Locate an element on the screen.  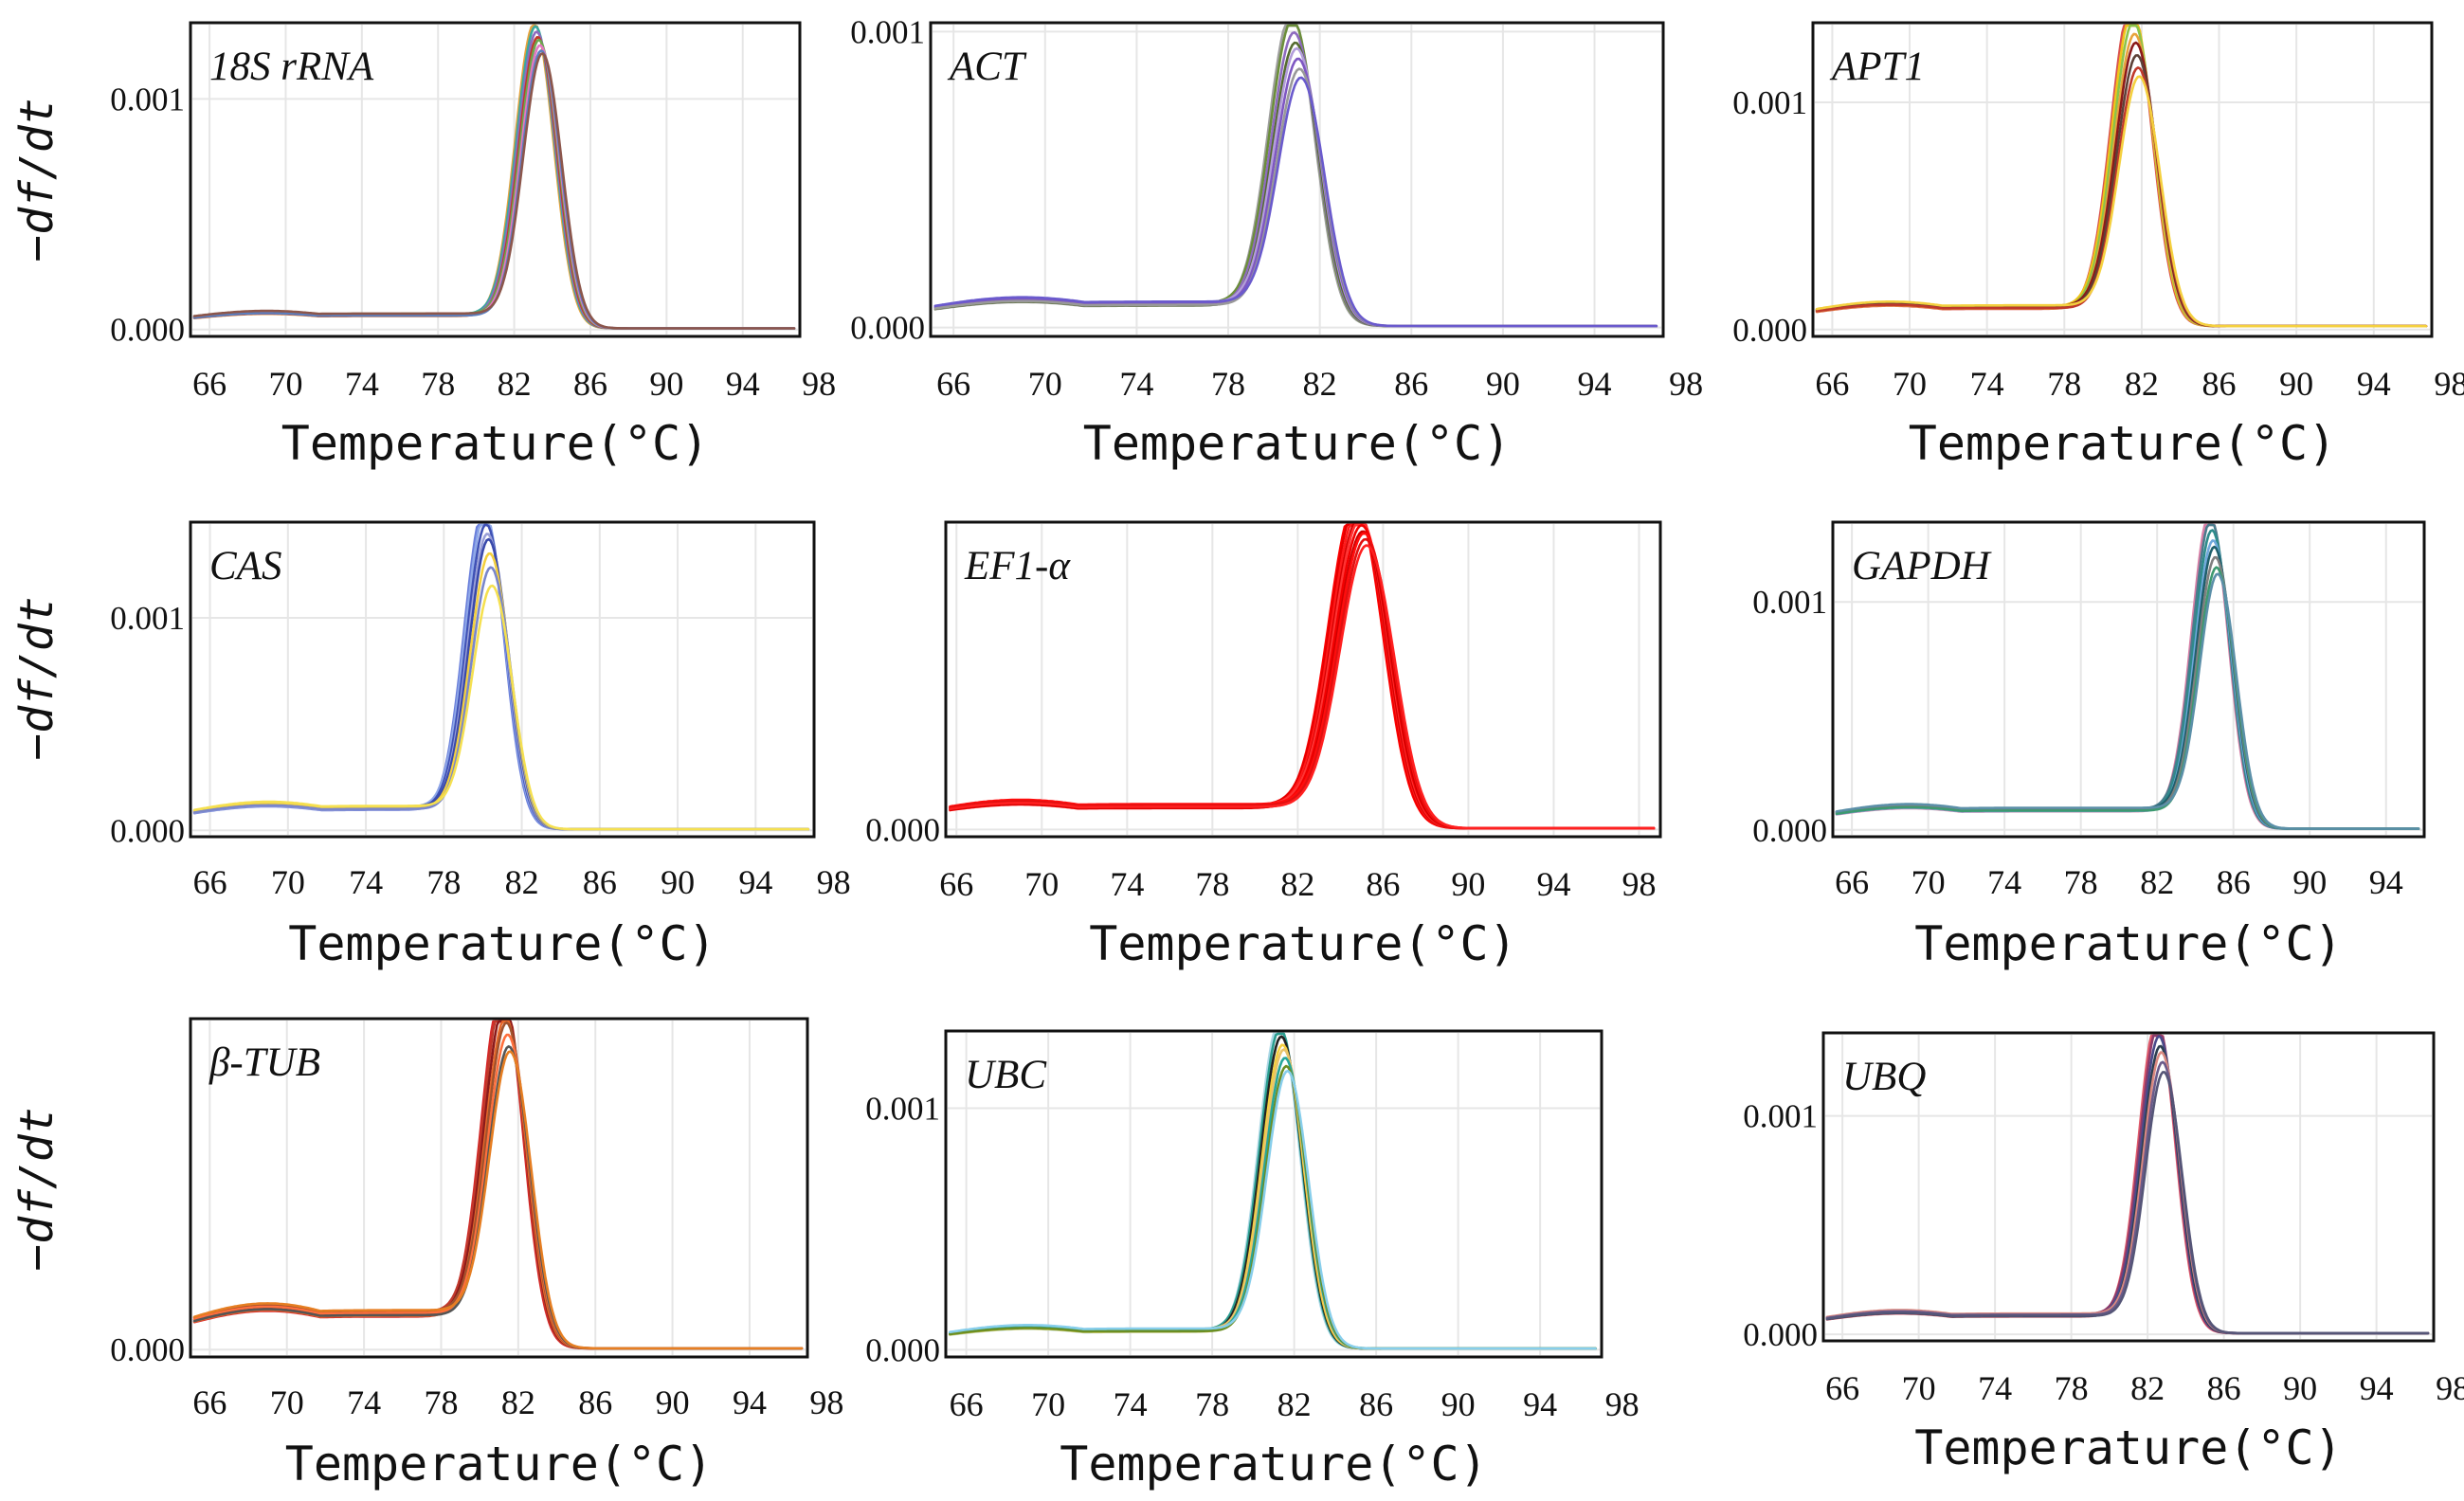
y-axis-title-row-1: −df/dt is located at coordinates (36, 180).